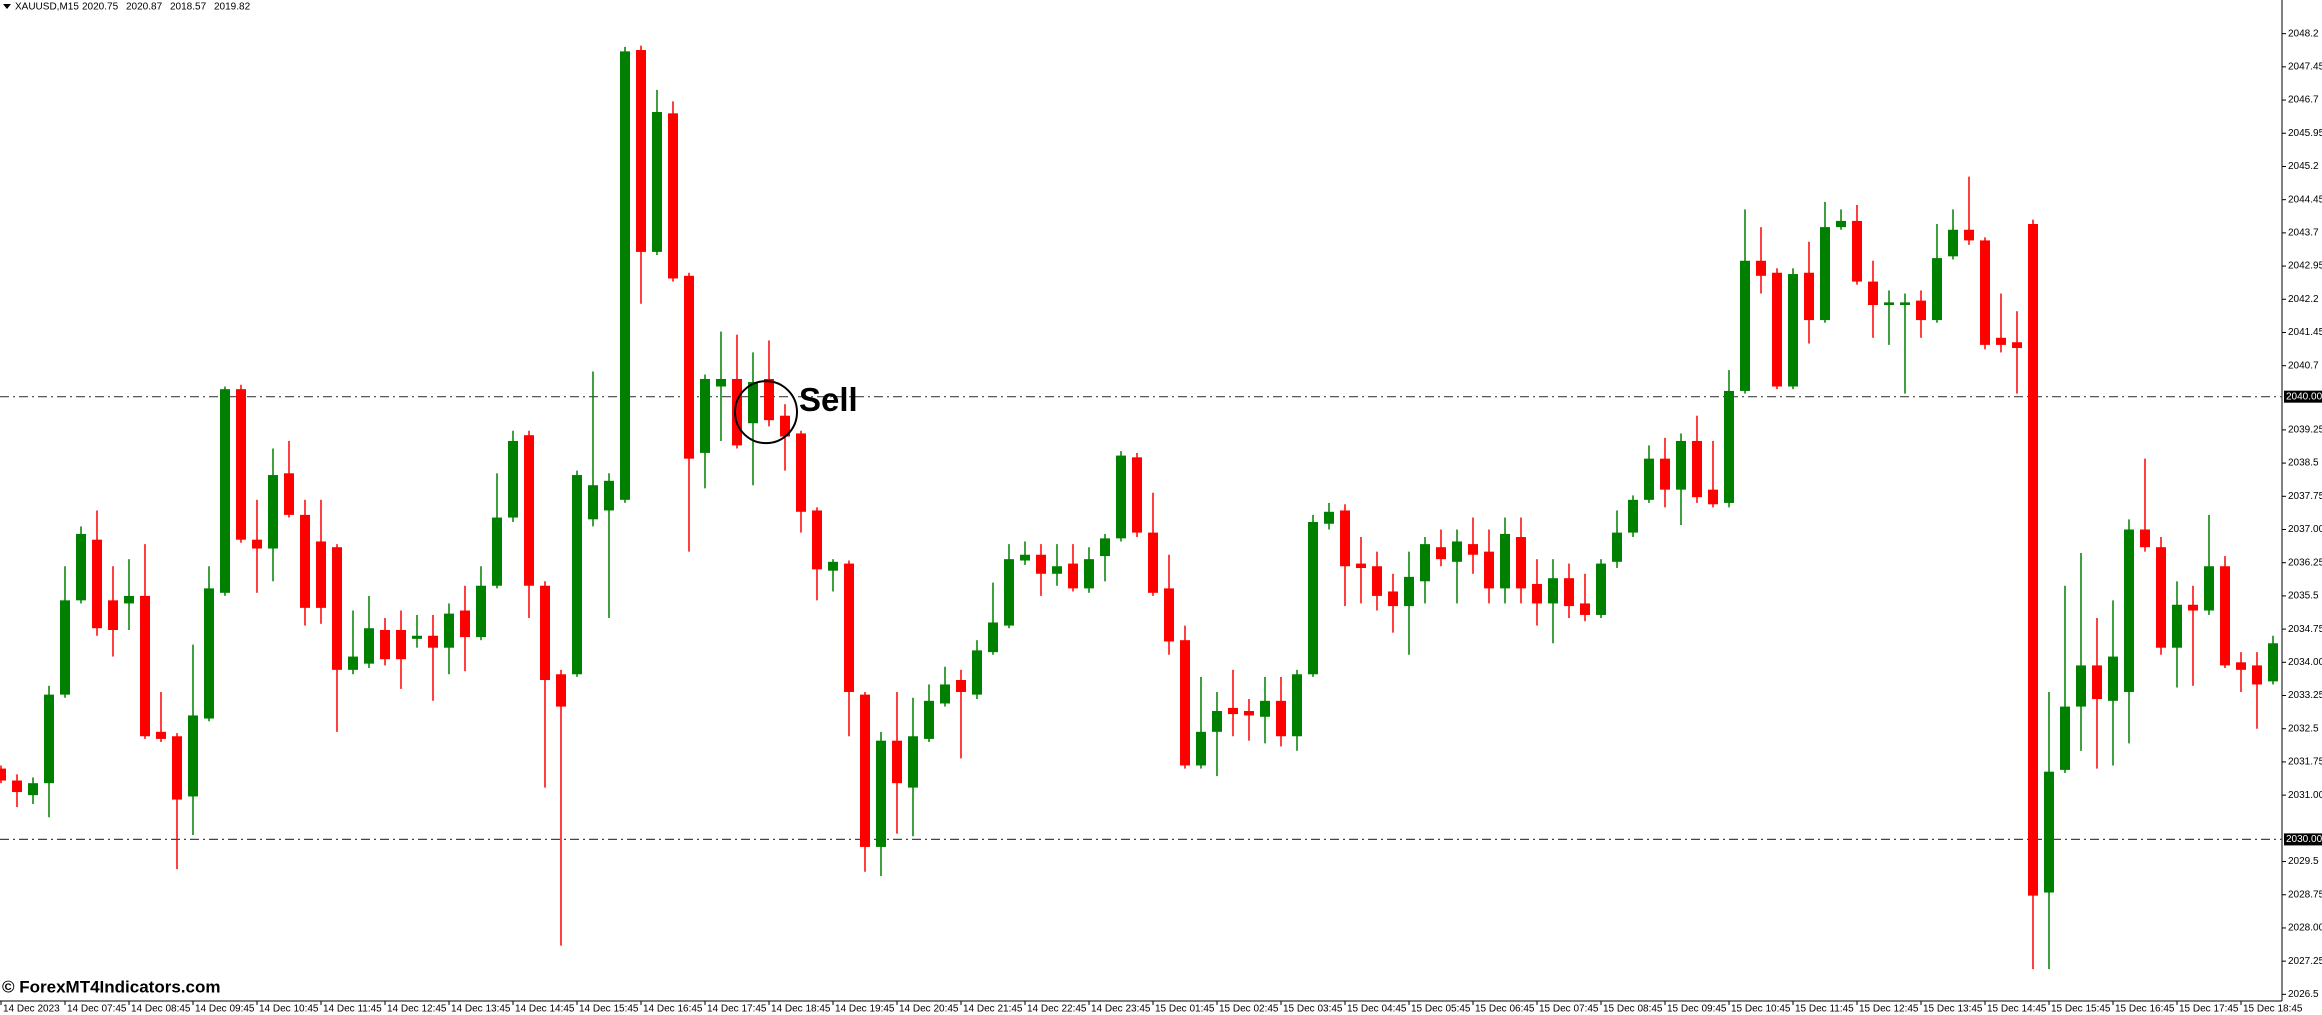 This screenshot has height=1015, width=2322. Describe the element at coordinates (2305, 133) in the screenshot. I see `y-tick-label: 2045.95` at that location.